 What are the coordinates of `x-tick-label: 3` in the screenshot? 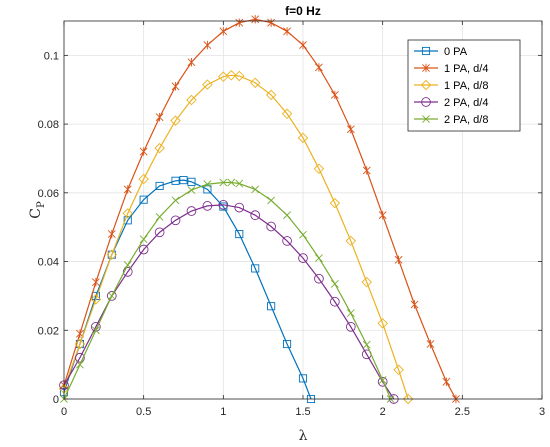 It's located at (542, 412).